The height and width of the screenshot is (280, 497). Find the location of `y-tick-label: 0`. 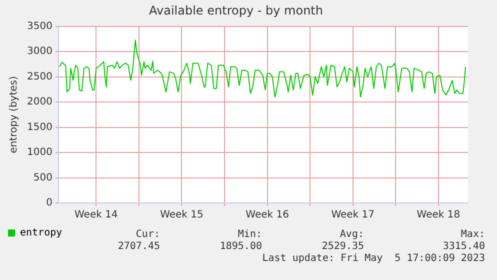

y-tick-label: 0 is located at coordinates (49, 203).